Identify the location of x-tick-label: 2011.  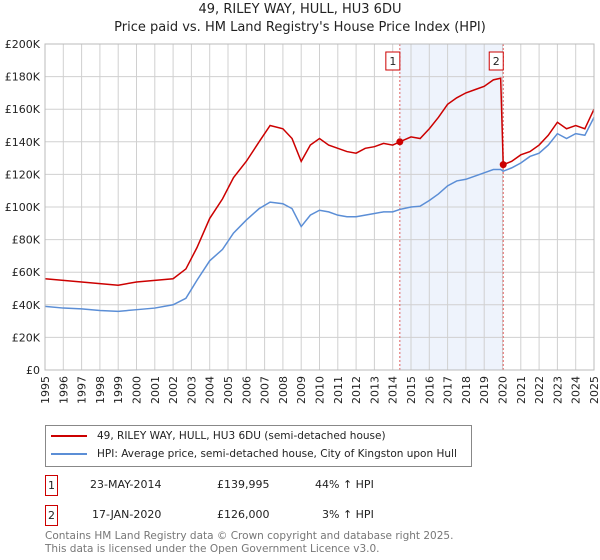
(338, 390).